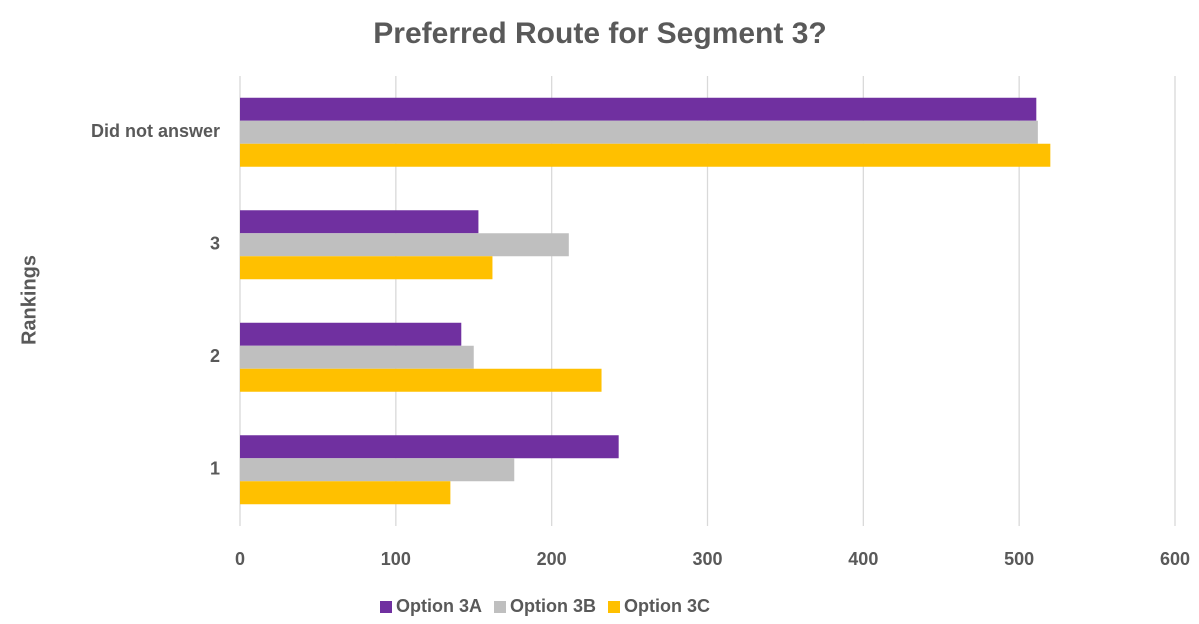 This screenshot has height=624, width=1199. Describe the element at coordinates (667, 606) in the screenshot. I see `legend-label: Option 3C` at that location.